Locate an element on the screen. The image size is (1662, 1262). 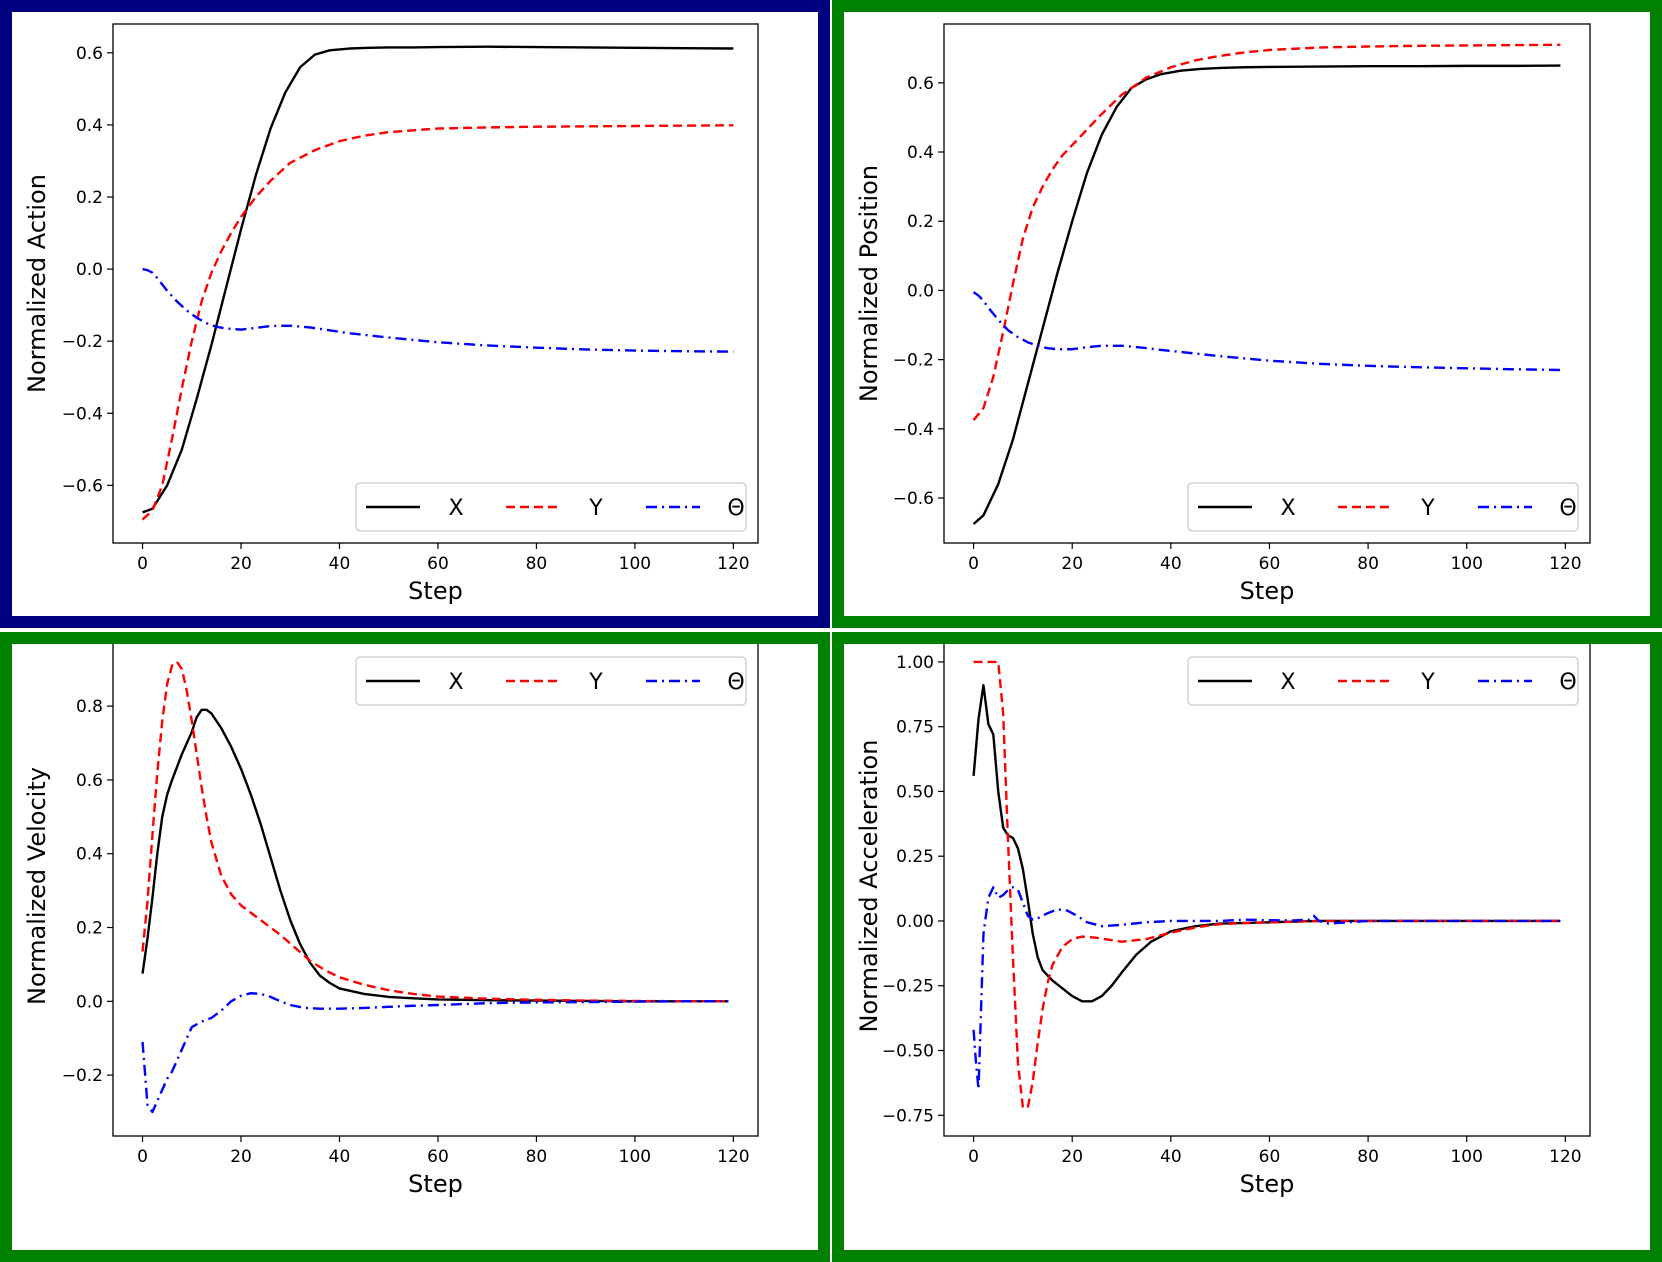
position-series-y-line is located at coordinates (1266, 232).